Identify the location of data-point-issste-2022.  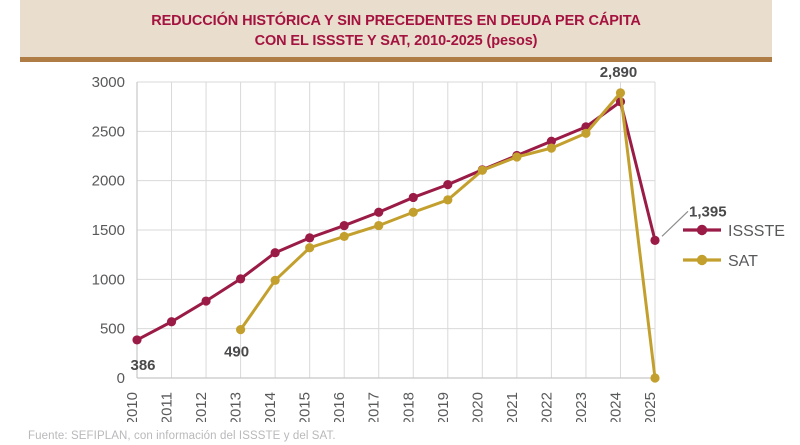
(551, 141).